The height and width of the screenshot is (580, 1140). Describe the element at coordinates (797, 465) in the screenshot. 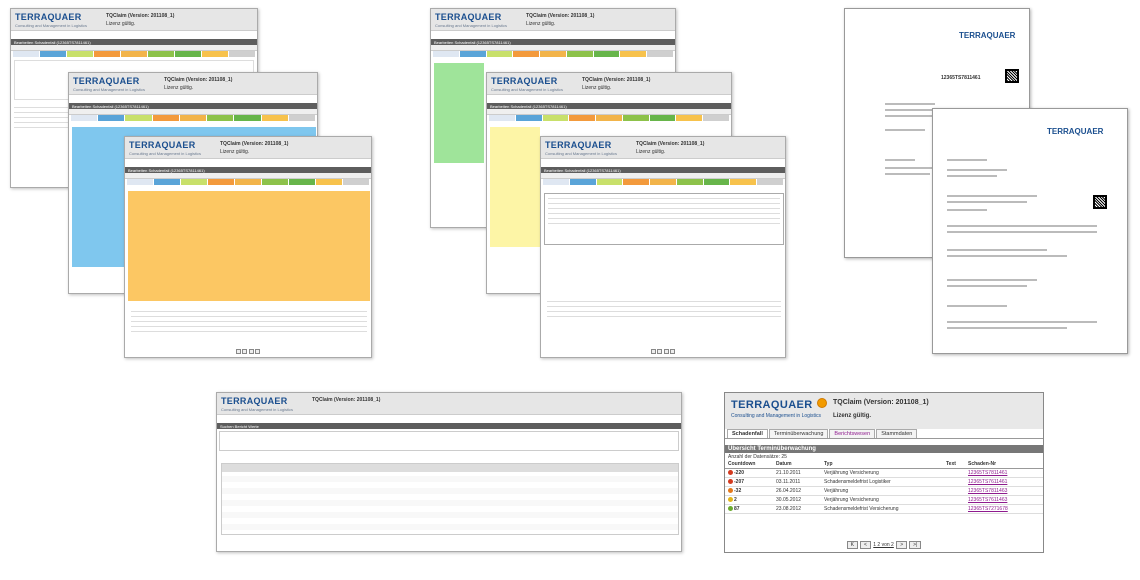

I see `column-header: Datum` at that location.